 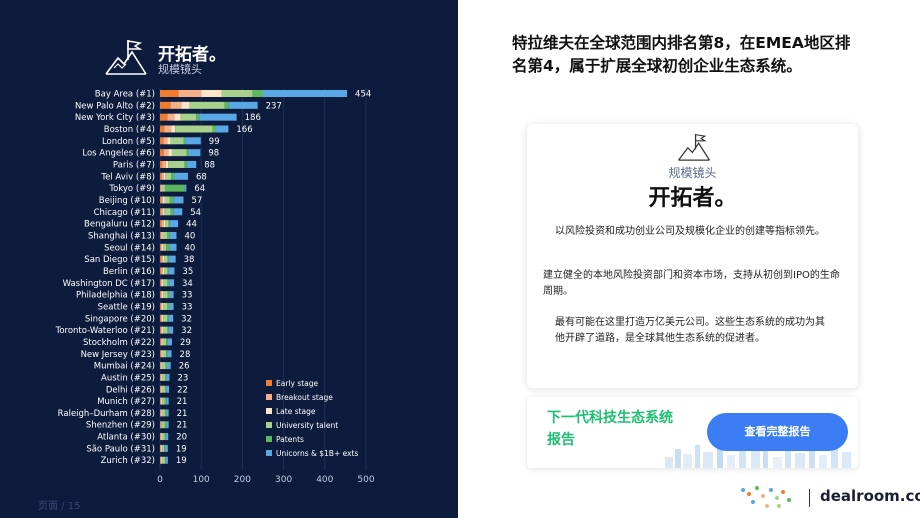 I want to click on legend-label: Late stage, so click(x=296, y=411).